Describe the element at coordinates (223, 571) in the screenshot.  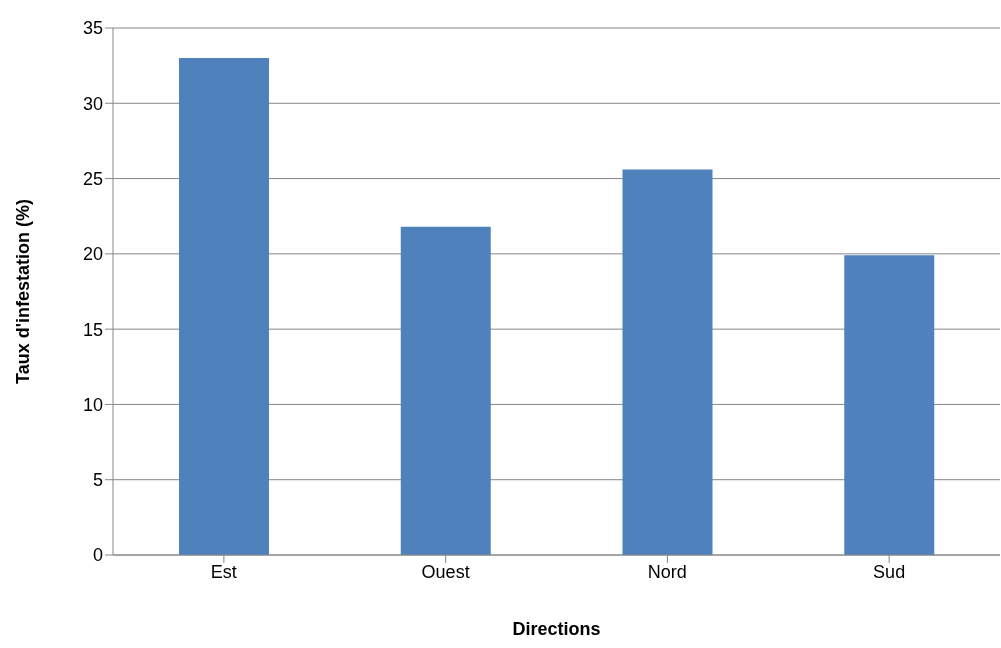
I see `x-tick-label: Est` at that location.